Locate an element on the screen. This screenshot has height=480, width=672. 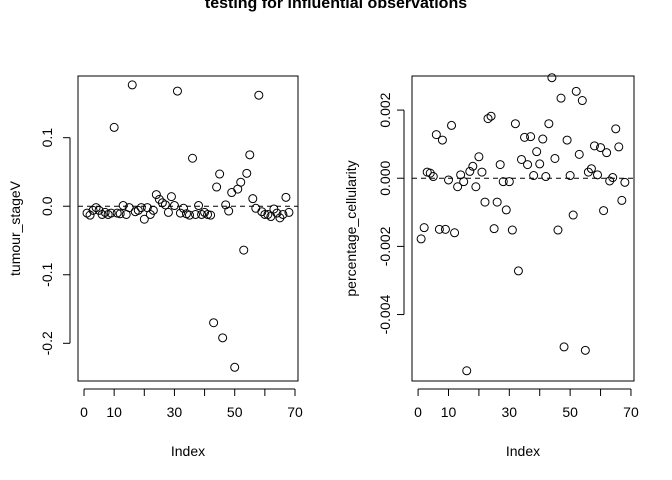
panel-1-x-axis-label: Index is located at coordinates (188, 451).